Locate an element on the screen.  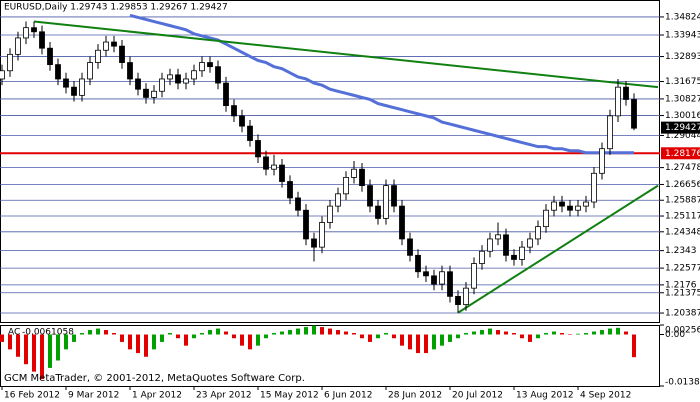
y-tick-label: 1.24348 is located at coordinates (682, 232).